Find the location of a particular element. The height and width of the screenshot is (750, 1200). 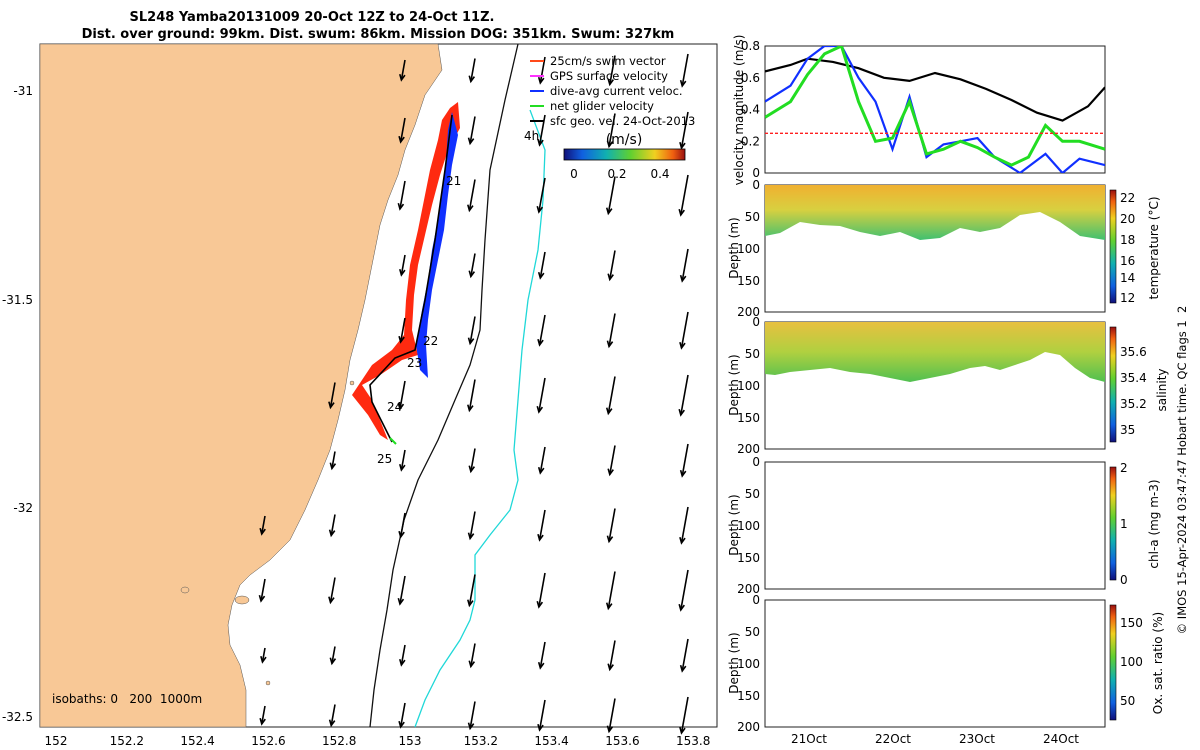

legend-label: sfc geo. vel. 24-Oct-2013 is located at coordinates (622, 121).